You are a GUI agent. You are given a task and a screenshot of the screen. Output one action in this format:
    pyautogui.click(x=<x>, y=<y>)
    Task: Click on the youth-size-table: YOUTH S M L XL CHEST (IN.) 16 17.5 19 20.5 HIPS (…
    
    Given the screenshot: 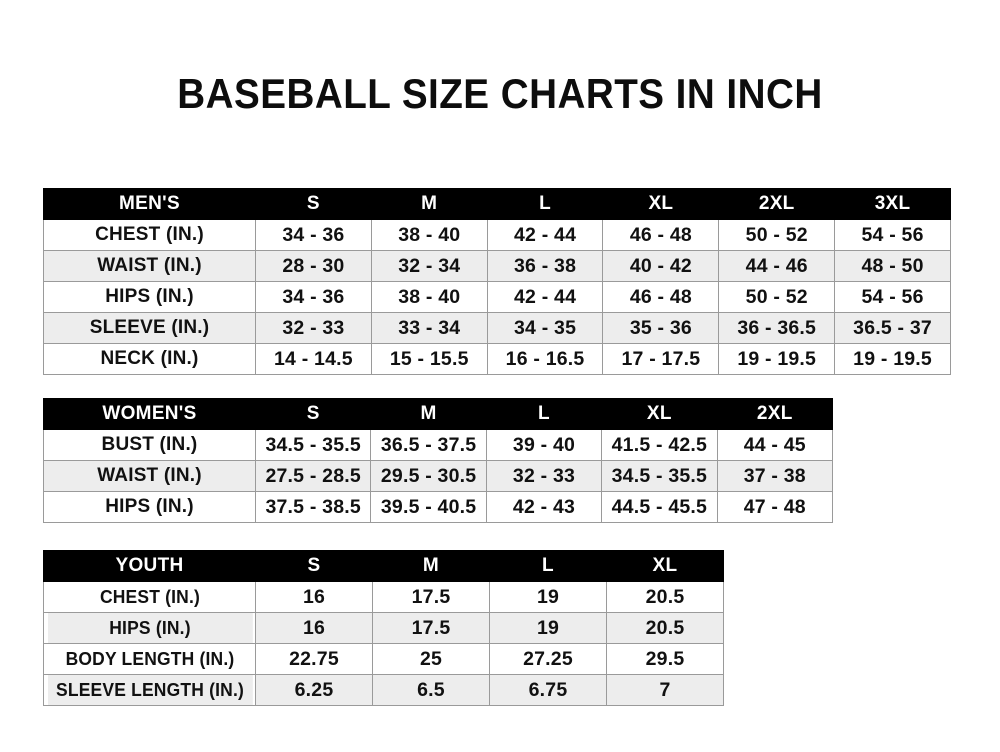 What is the action you would take?
    pyautogui.click(x=383, y=628)
    